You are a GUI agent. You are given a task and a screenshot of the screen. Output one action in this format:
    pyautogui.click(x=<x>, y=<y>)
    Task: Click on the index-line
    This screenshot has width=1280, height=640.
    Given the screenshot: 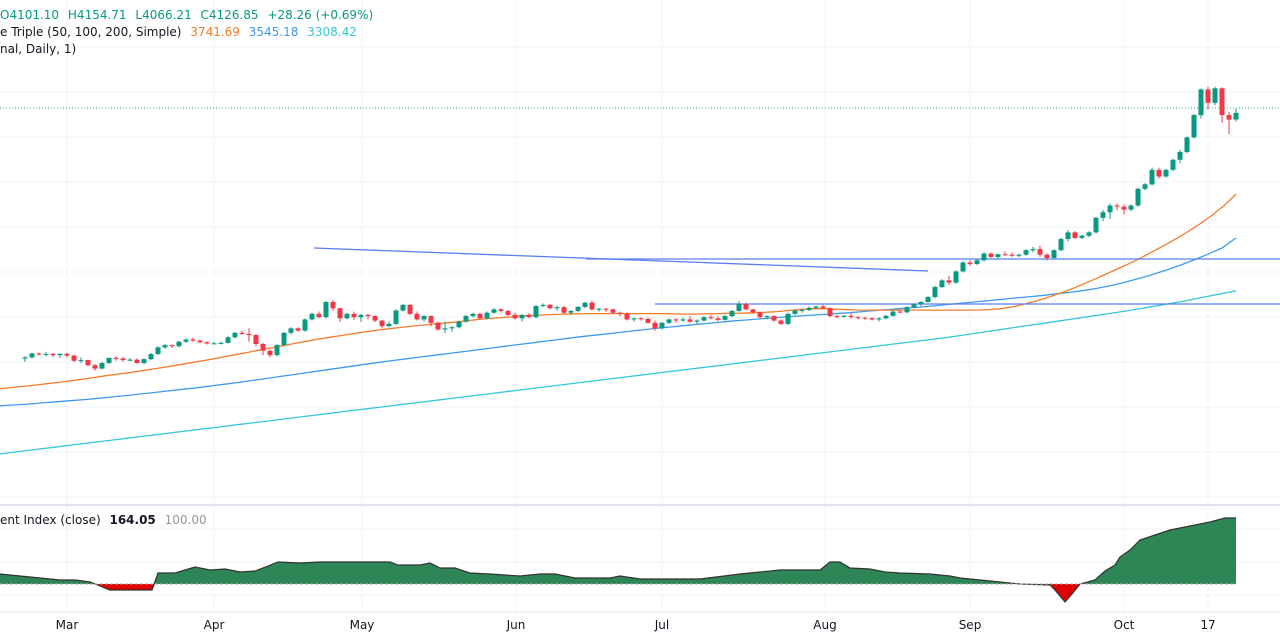 What is the action you would take?
    pyautogui.click(x=618, y=560)
    